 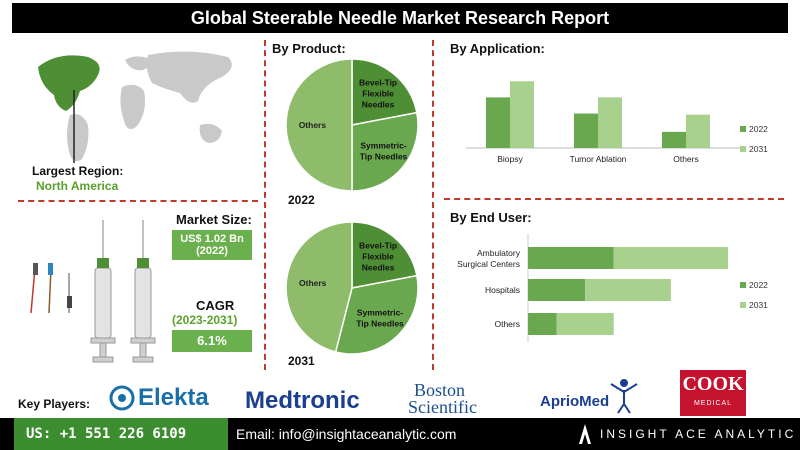 What do you see at coordinates (212, 341) in the screenshot?
I see `cagr-value-box: 6.1%` at bounding box center [212, 341].